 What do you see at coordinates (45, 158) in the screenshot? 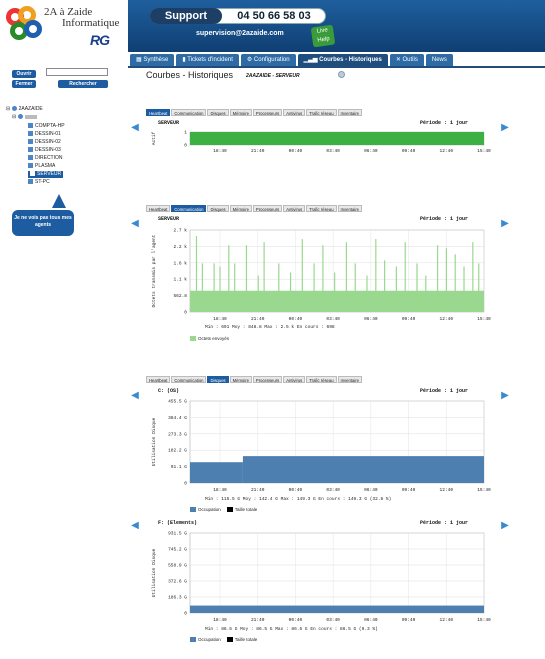
I see `tree-item: DIRECTION` at bounding box center [45, 158].